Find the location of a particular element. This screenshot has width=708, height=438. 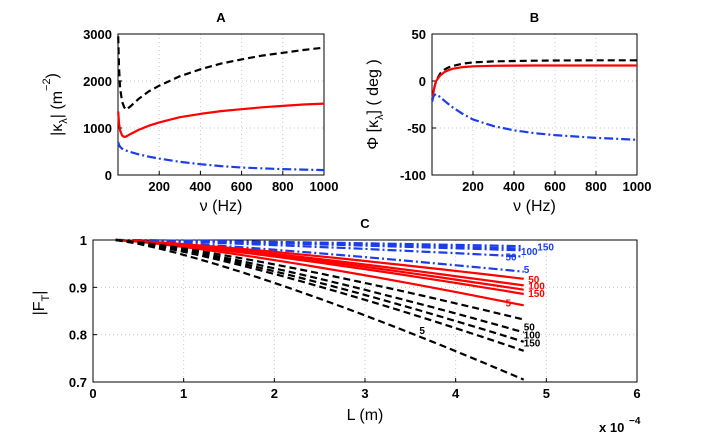

y-axis-label-part: | (m is located at coordinates (57, 104).